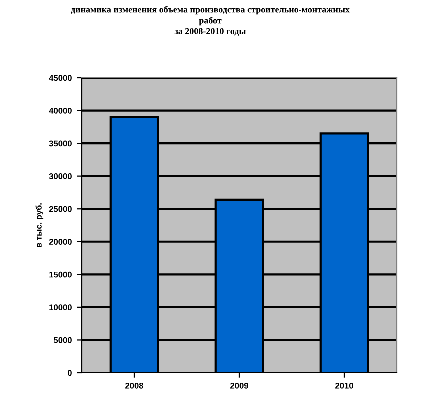 This screenshot has width=421, height=415. Describe the element at coordinates (60, 177) in the screenshot. I see `y-tick-label: 30000` at that location.